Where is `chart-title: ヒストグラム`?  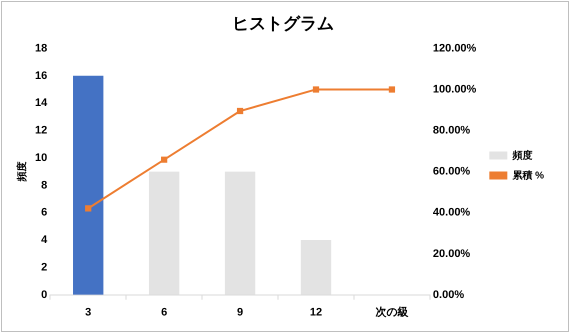
chart-title: ヒストグラム is located at coordinates (283, 23).